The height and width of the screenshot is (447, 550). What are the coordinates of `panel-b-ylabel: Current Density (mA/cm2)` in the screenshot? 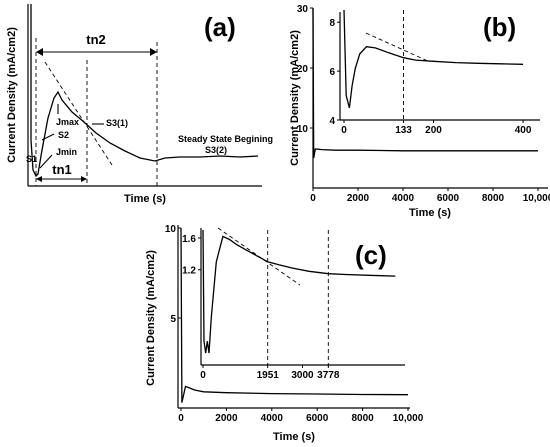 It's located at (295, 98).